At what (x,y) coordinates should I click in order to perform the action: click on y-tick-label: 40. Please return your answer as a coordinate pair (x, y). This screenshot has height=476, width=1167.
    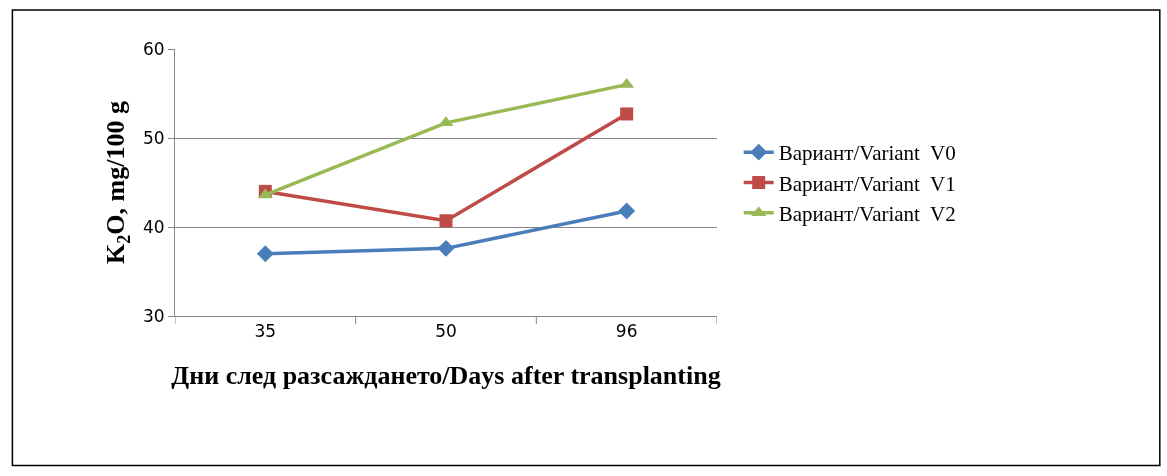
    Looking at the image, I should click on (153, 226).